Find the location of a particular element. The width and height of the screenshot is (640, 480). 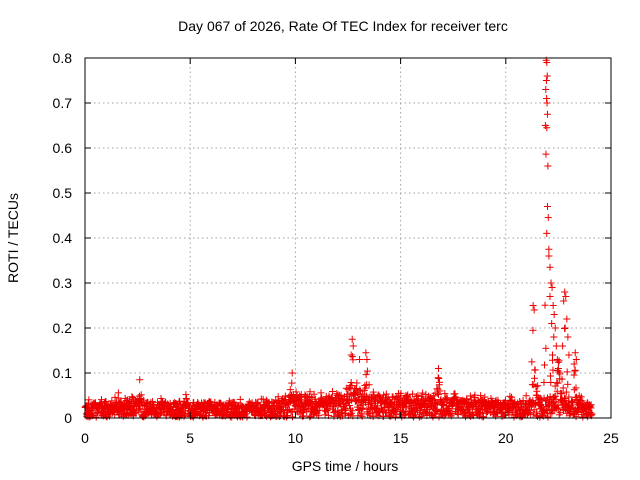

x-tick-label: 25 is located at coordinates (611, 438).